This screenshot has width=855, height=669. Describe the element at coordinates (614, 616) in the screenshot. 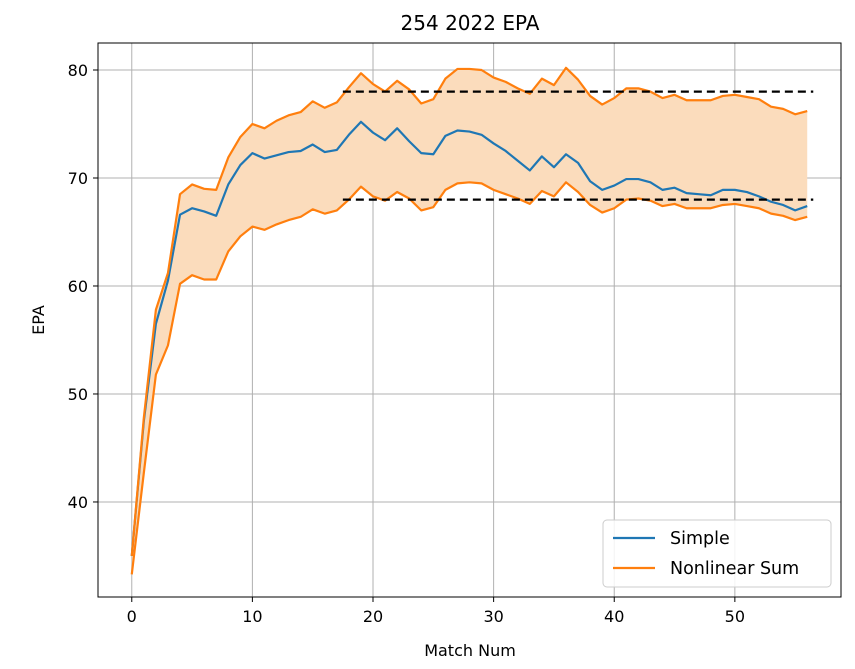

I see `x-tick-label: 40` at that location.